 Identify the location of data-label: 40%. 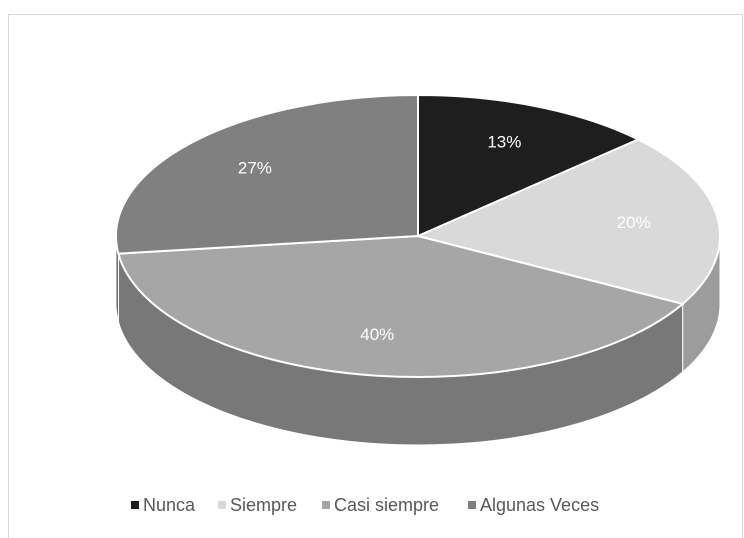
(377, 334).